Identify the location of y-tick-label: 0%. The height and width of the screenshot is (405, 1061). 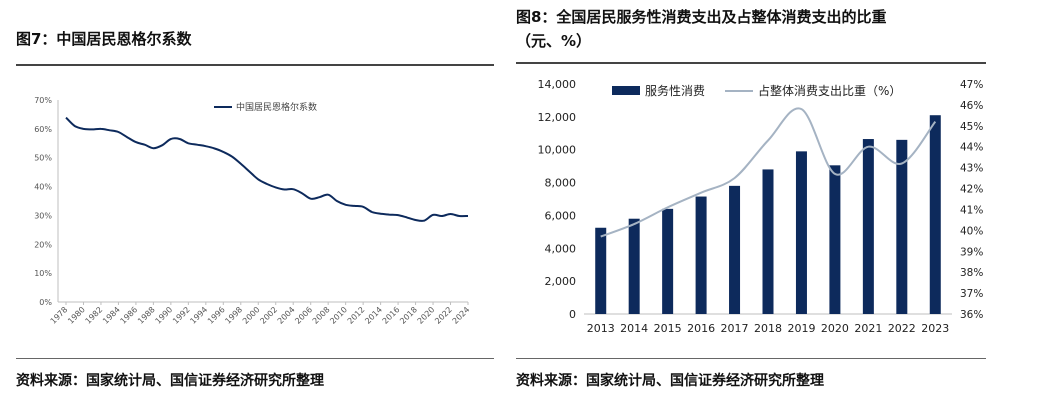
(45, 302).